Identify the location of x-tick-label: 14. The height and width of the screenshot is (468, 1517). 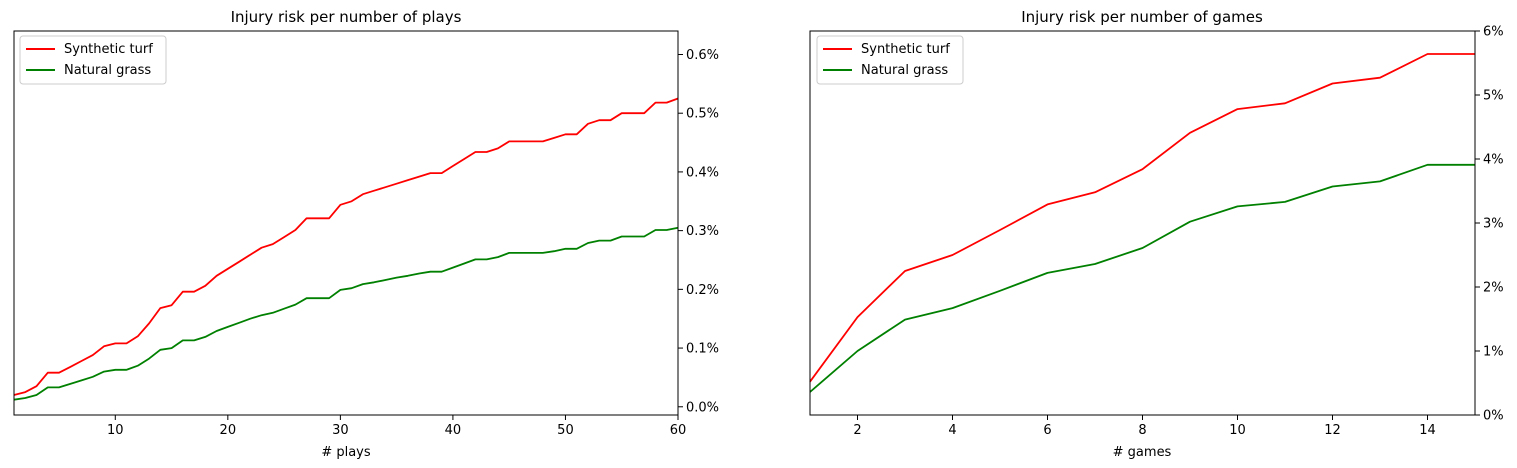
(1427, 430).